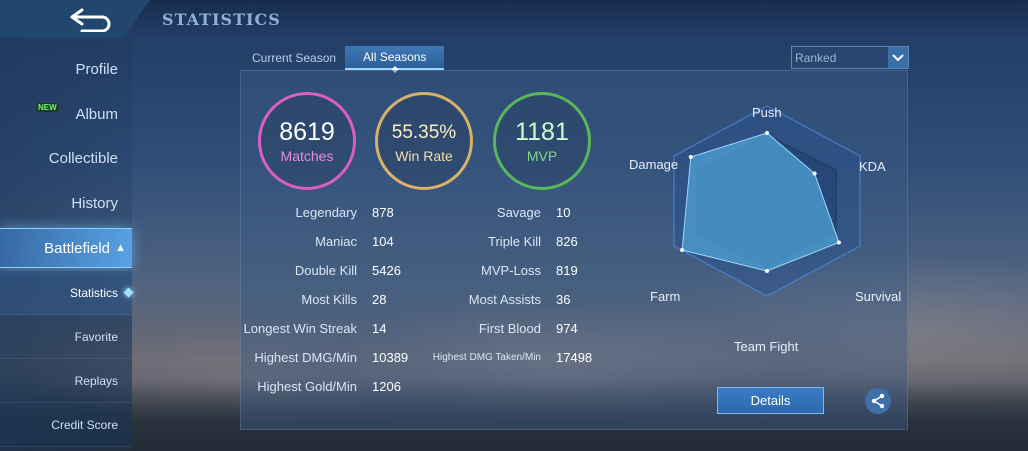 Image resolution: width=1028 pixels, height=451 pixels. I want to click on subitem-credit-score: Credit Score, so click(66, 425).